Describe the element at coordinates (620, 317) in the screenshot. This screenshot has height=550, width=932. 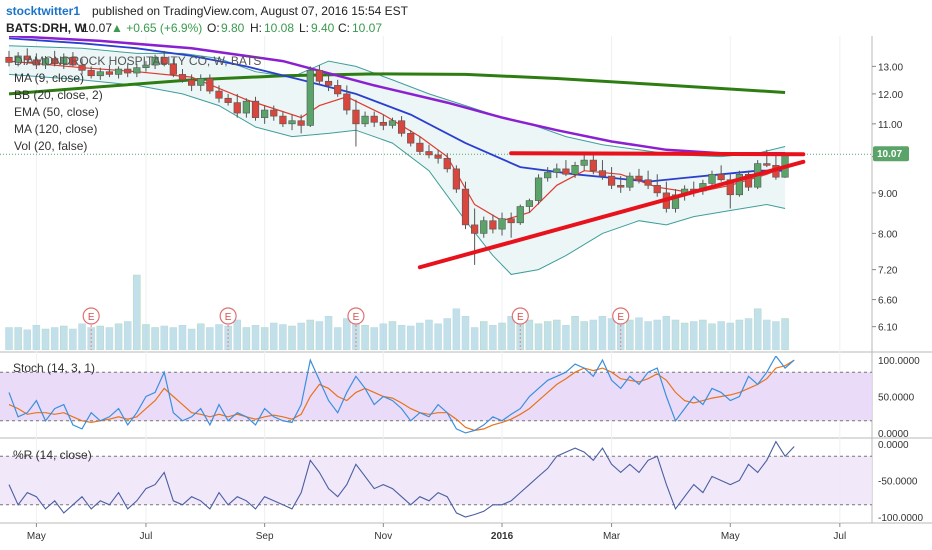
I see `earnings-marker-label: E` at that location.